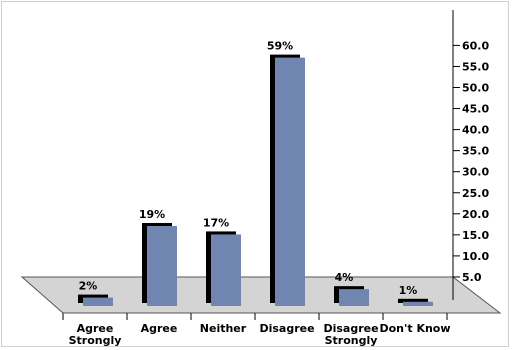  Describe the element at coordinates (475, 88) in the screenshot. I see `y-tick-label: 50.0` at that location.